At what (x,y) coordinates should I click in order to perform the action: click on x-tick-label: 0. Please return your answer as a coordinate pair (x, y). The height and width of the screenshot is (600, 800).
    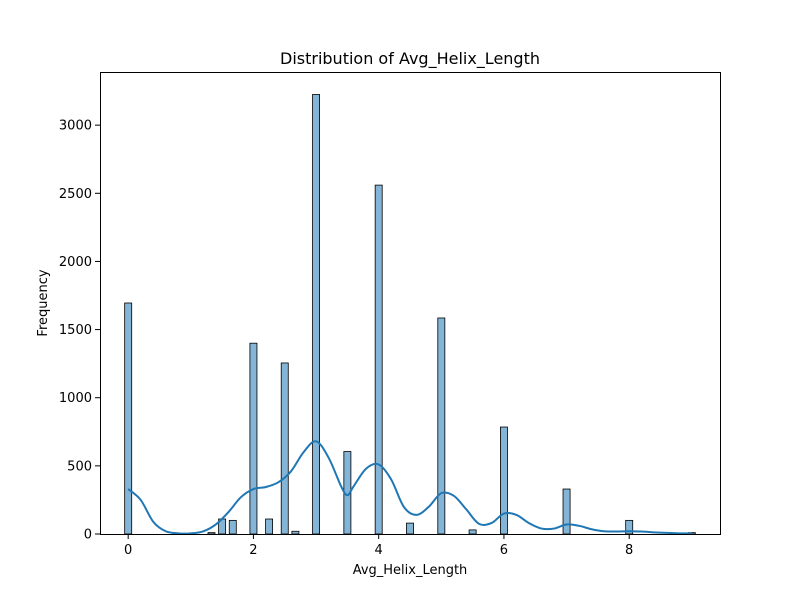
    Looking at the image, I should click on (128, 550).